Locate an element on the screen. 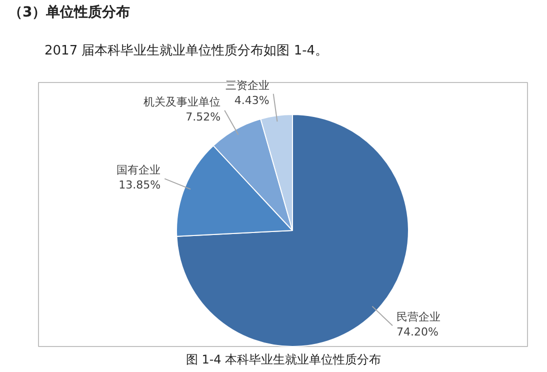 The image size is (547, 372). slice-label: 三资企业 is located at coordinates (247, 85).